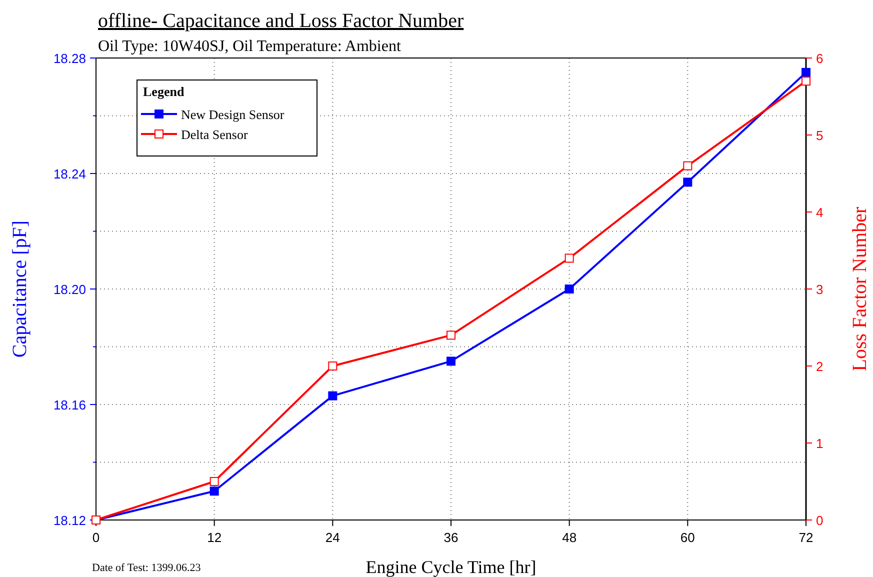 This screenshot has height=577, width=873. What do you see at coordinates (820, 289) in the screenshot?
I see `y2-tick-label: 3` at bounding box center [820, 289].